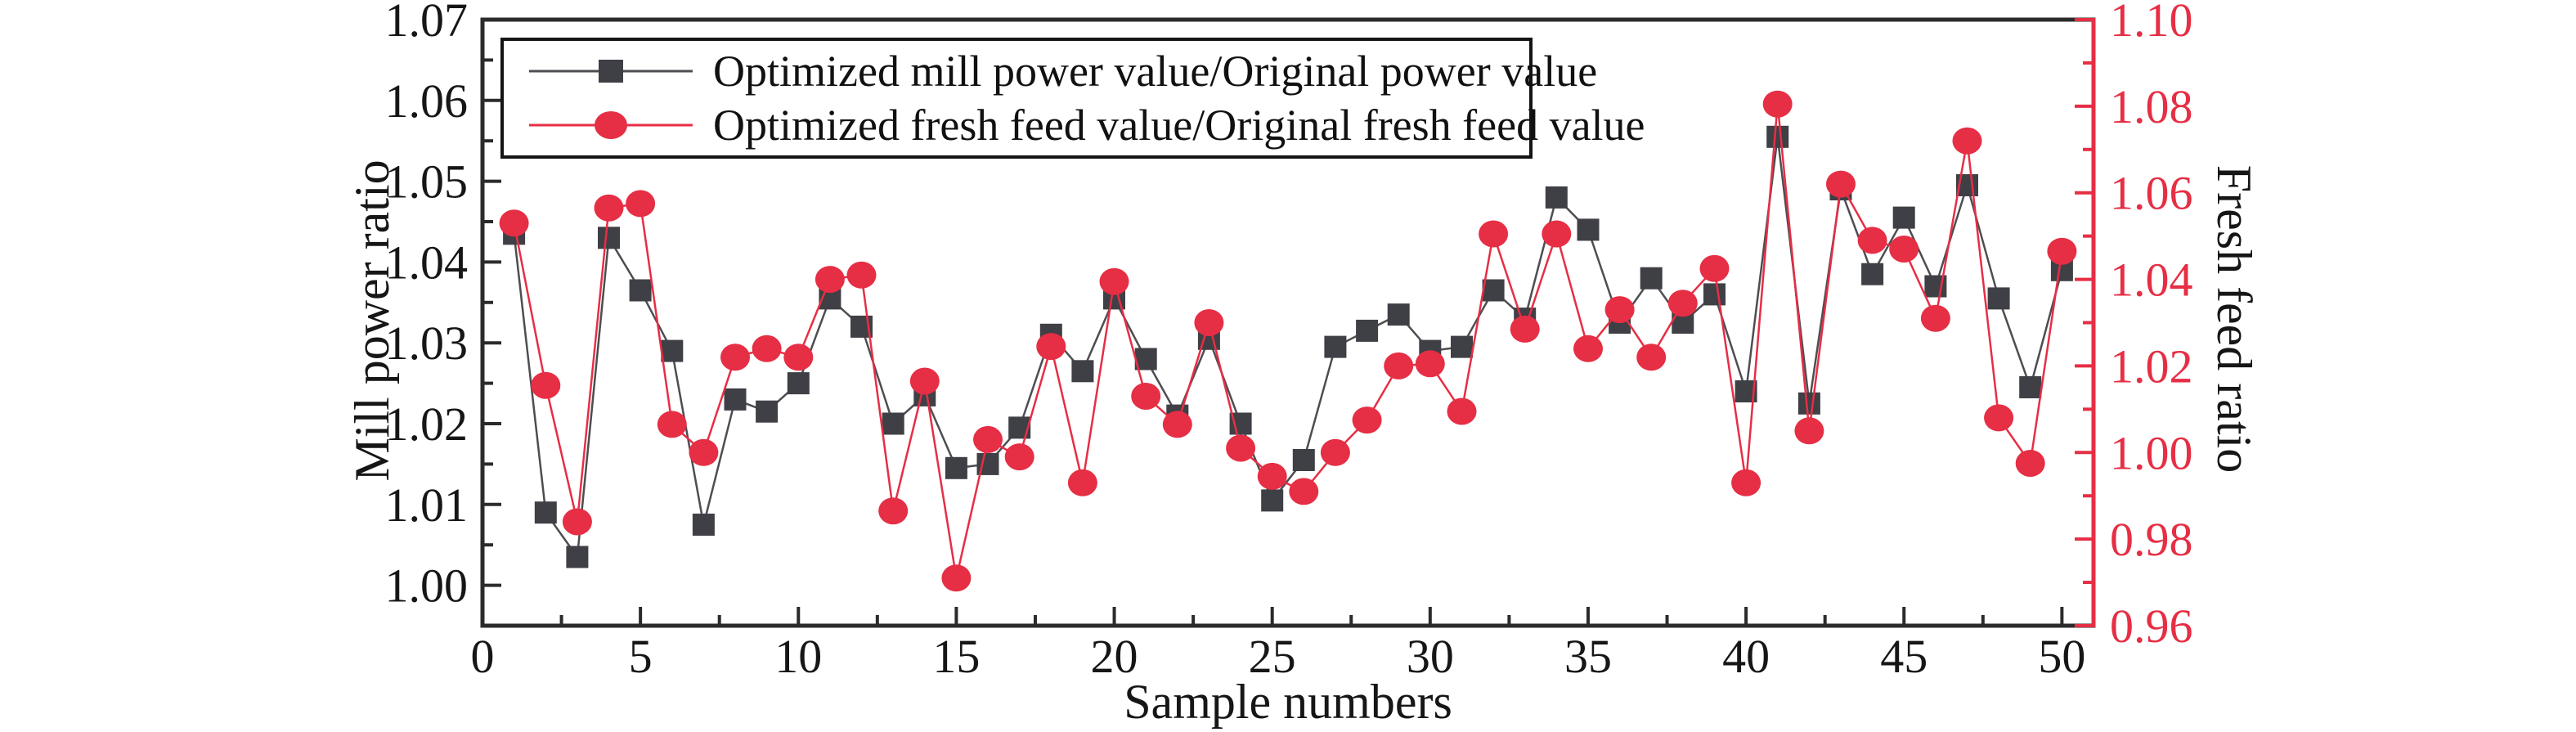 The image size is (2576, 732). Describe the element at coordinates (427, 182) in the screenshot. I see `svg-text: 1.05` at that location.